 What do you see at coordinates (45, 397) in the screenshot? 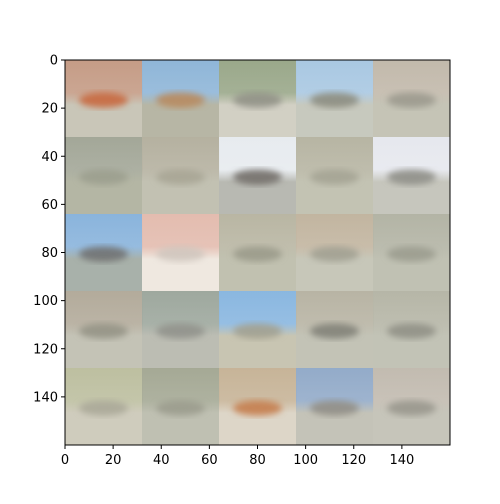
I see `y-tick-label: 140` at bounding box center [45, 397].